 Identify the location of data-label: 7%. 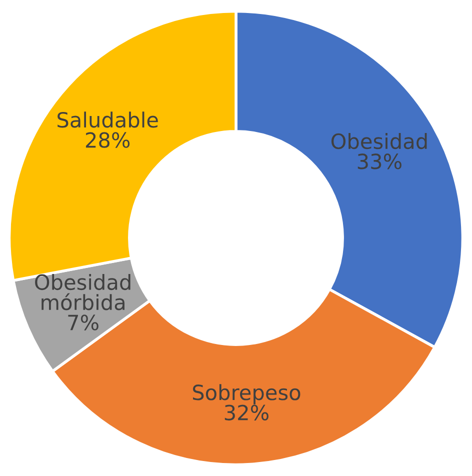
(83, 322).